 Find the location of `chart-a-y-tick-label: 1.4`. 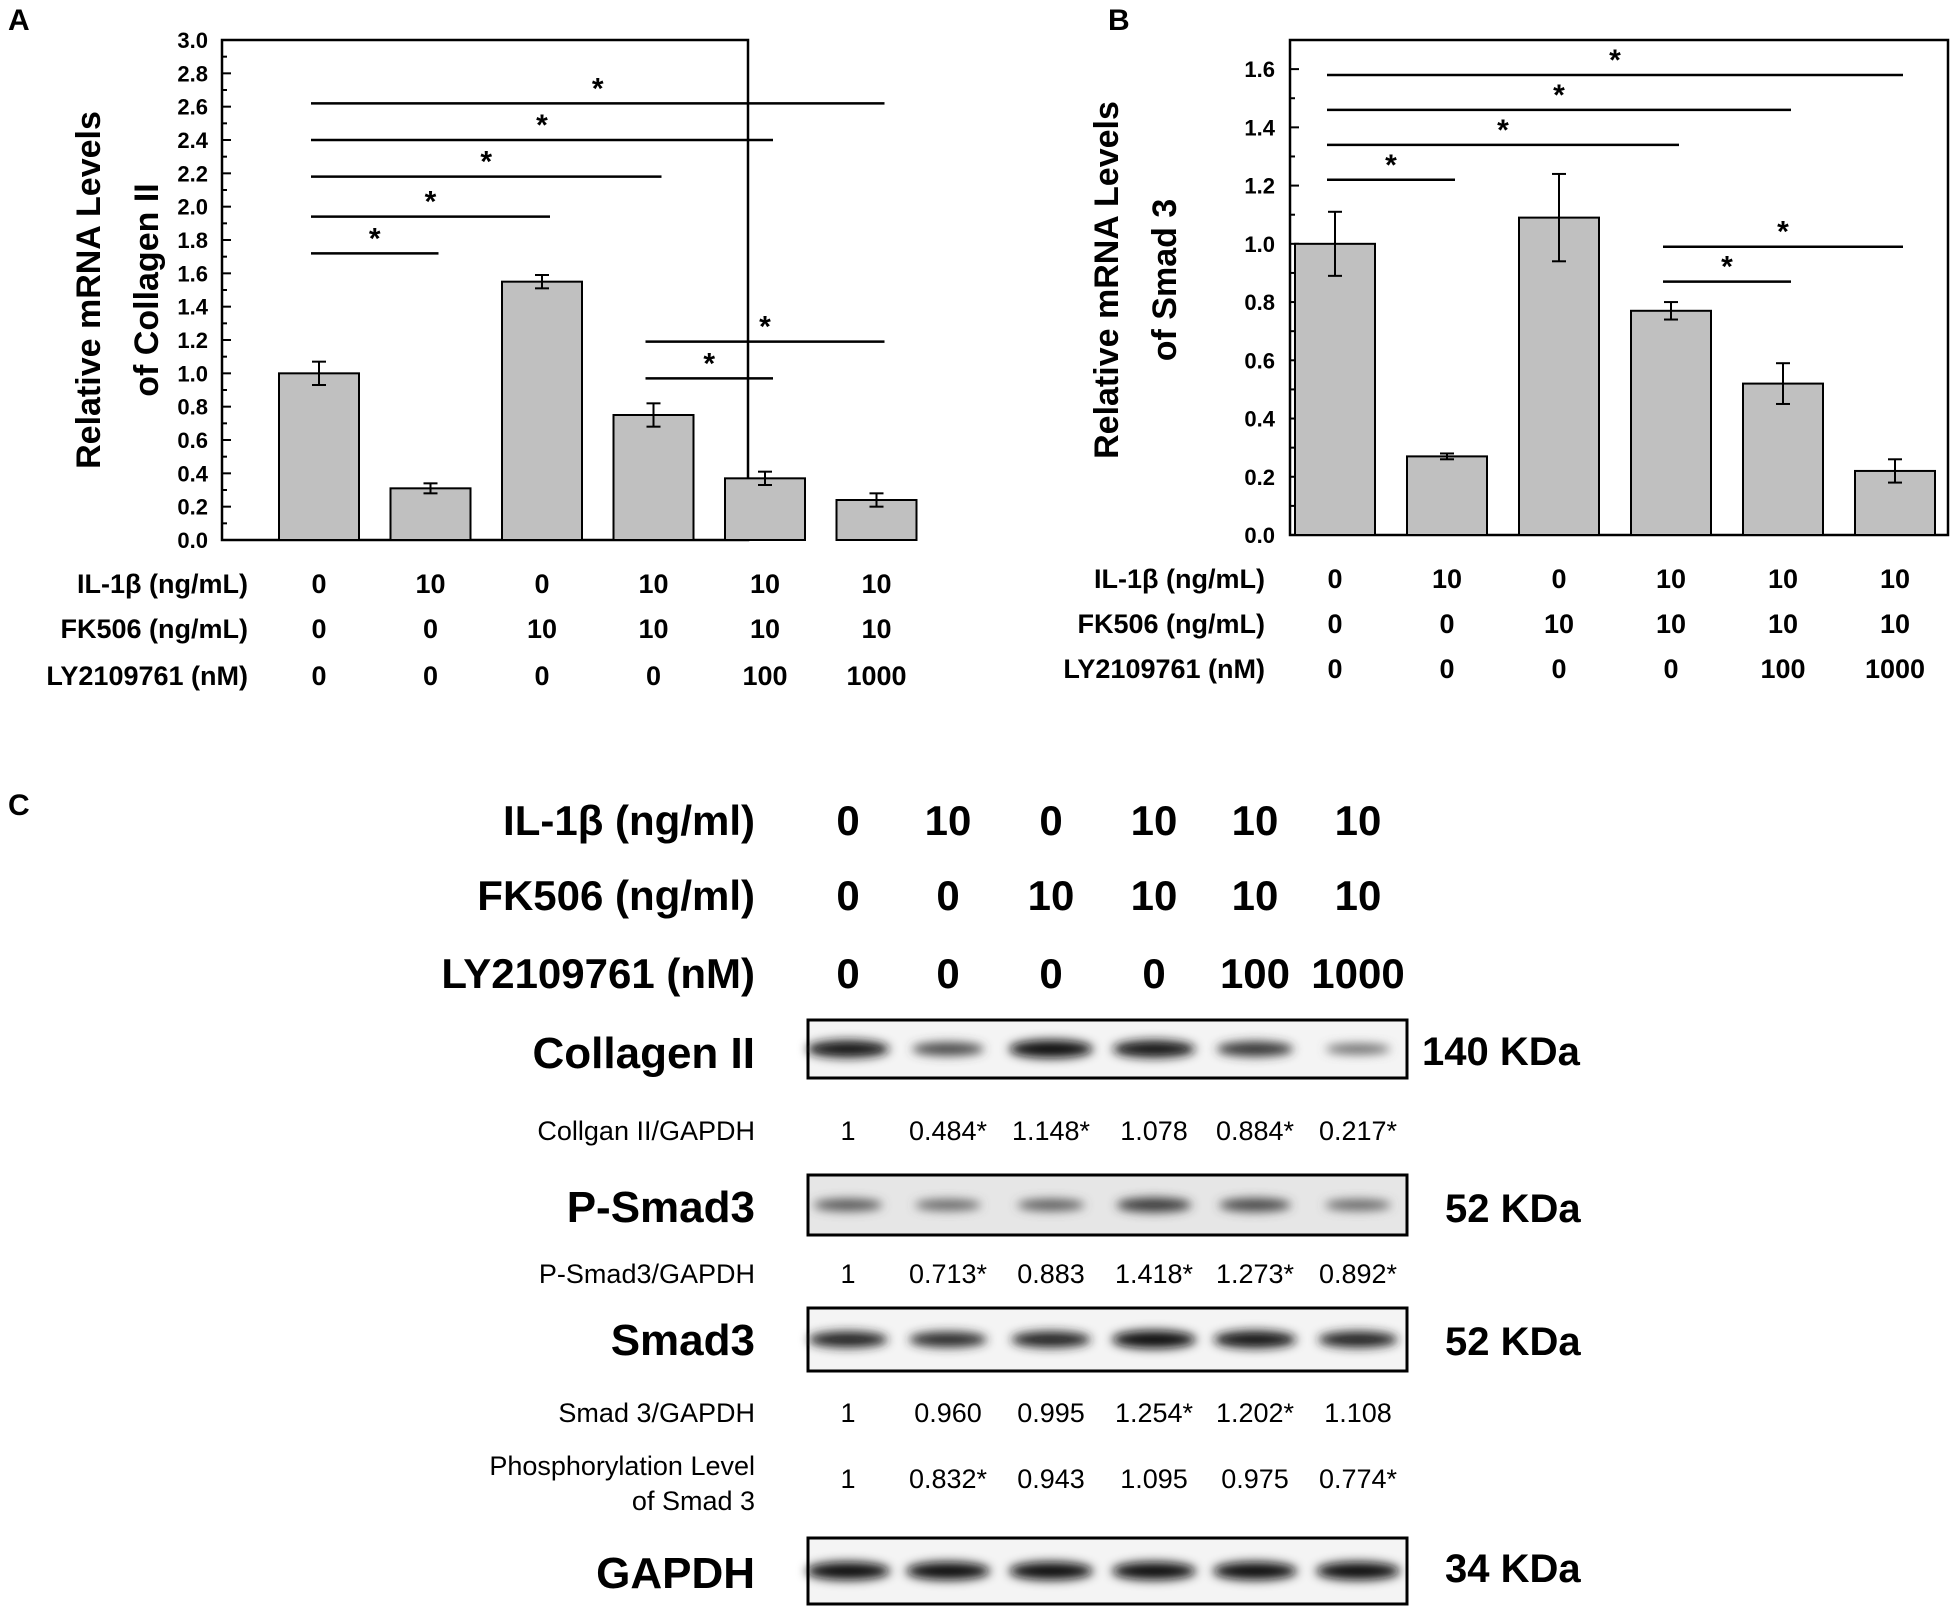

chart-a-y-tick-label: 1.4 is located at coordinates (192, 307).